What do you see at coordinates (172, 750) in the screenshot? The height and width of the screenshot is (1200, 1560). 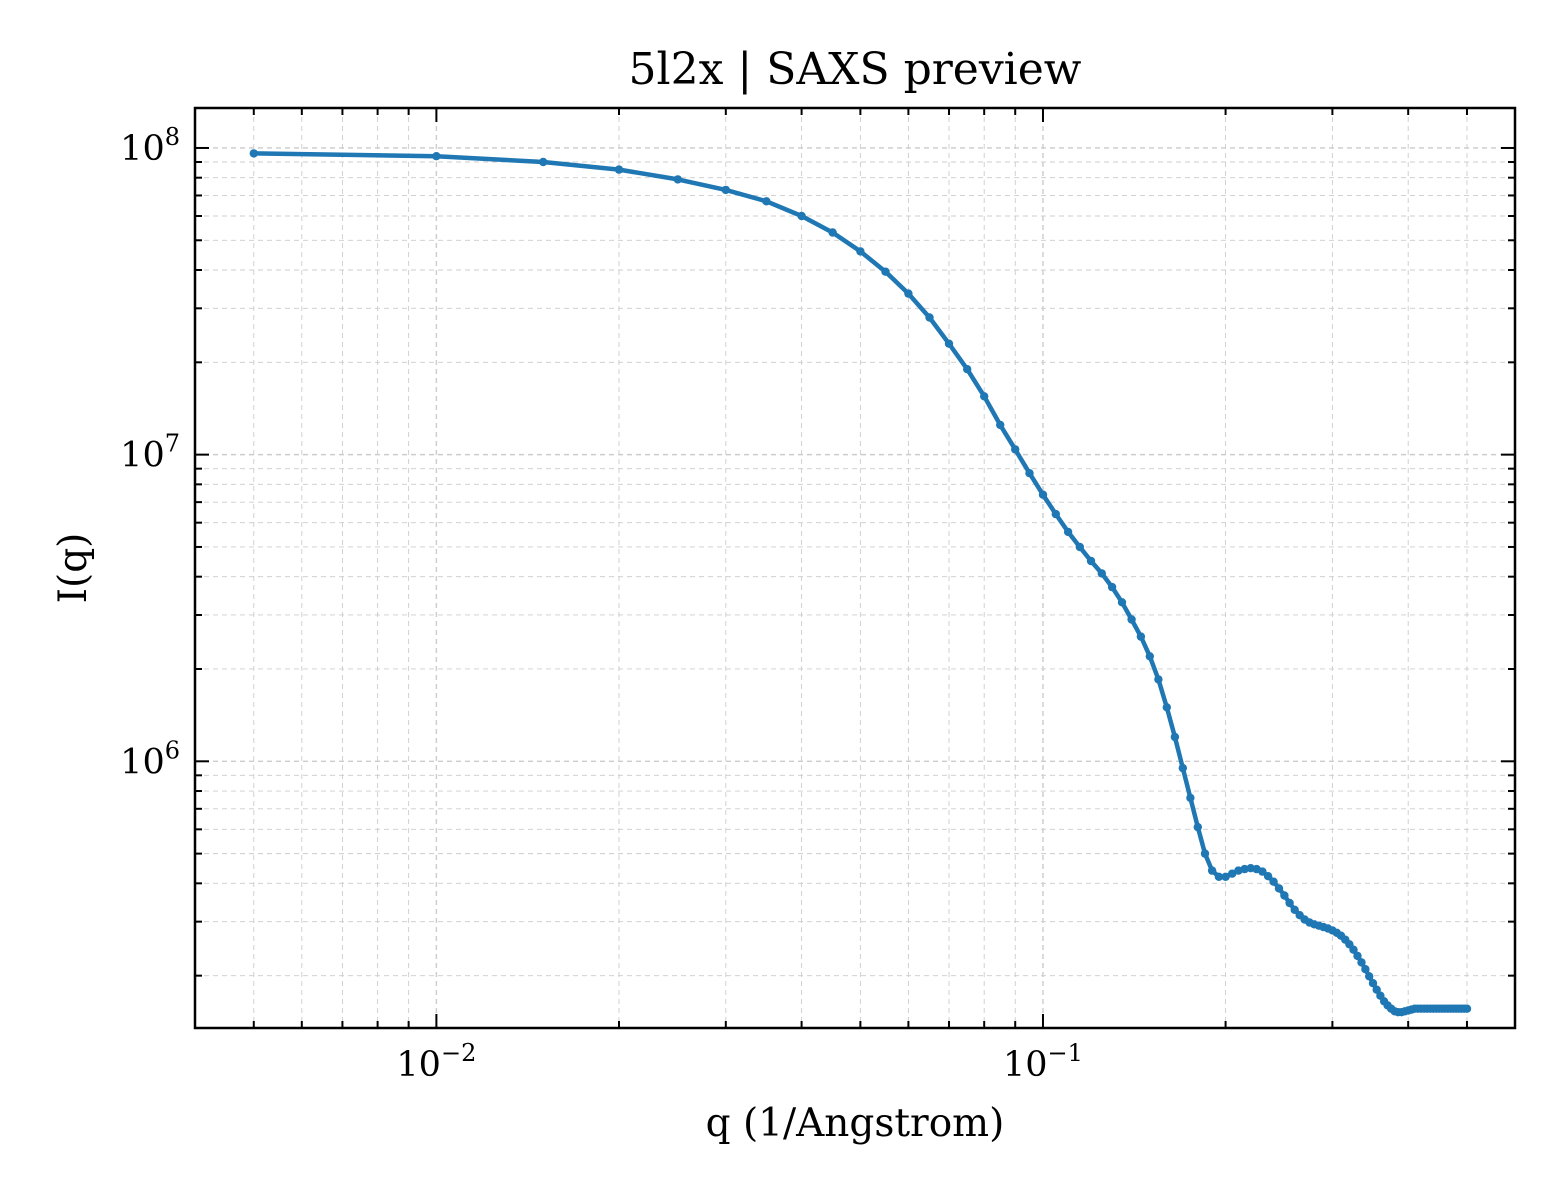 I see `y-tick-label-exponent: 6` at bounding box center [172, 750].